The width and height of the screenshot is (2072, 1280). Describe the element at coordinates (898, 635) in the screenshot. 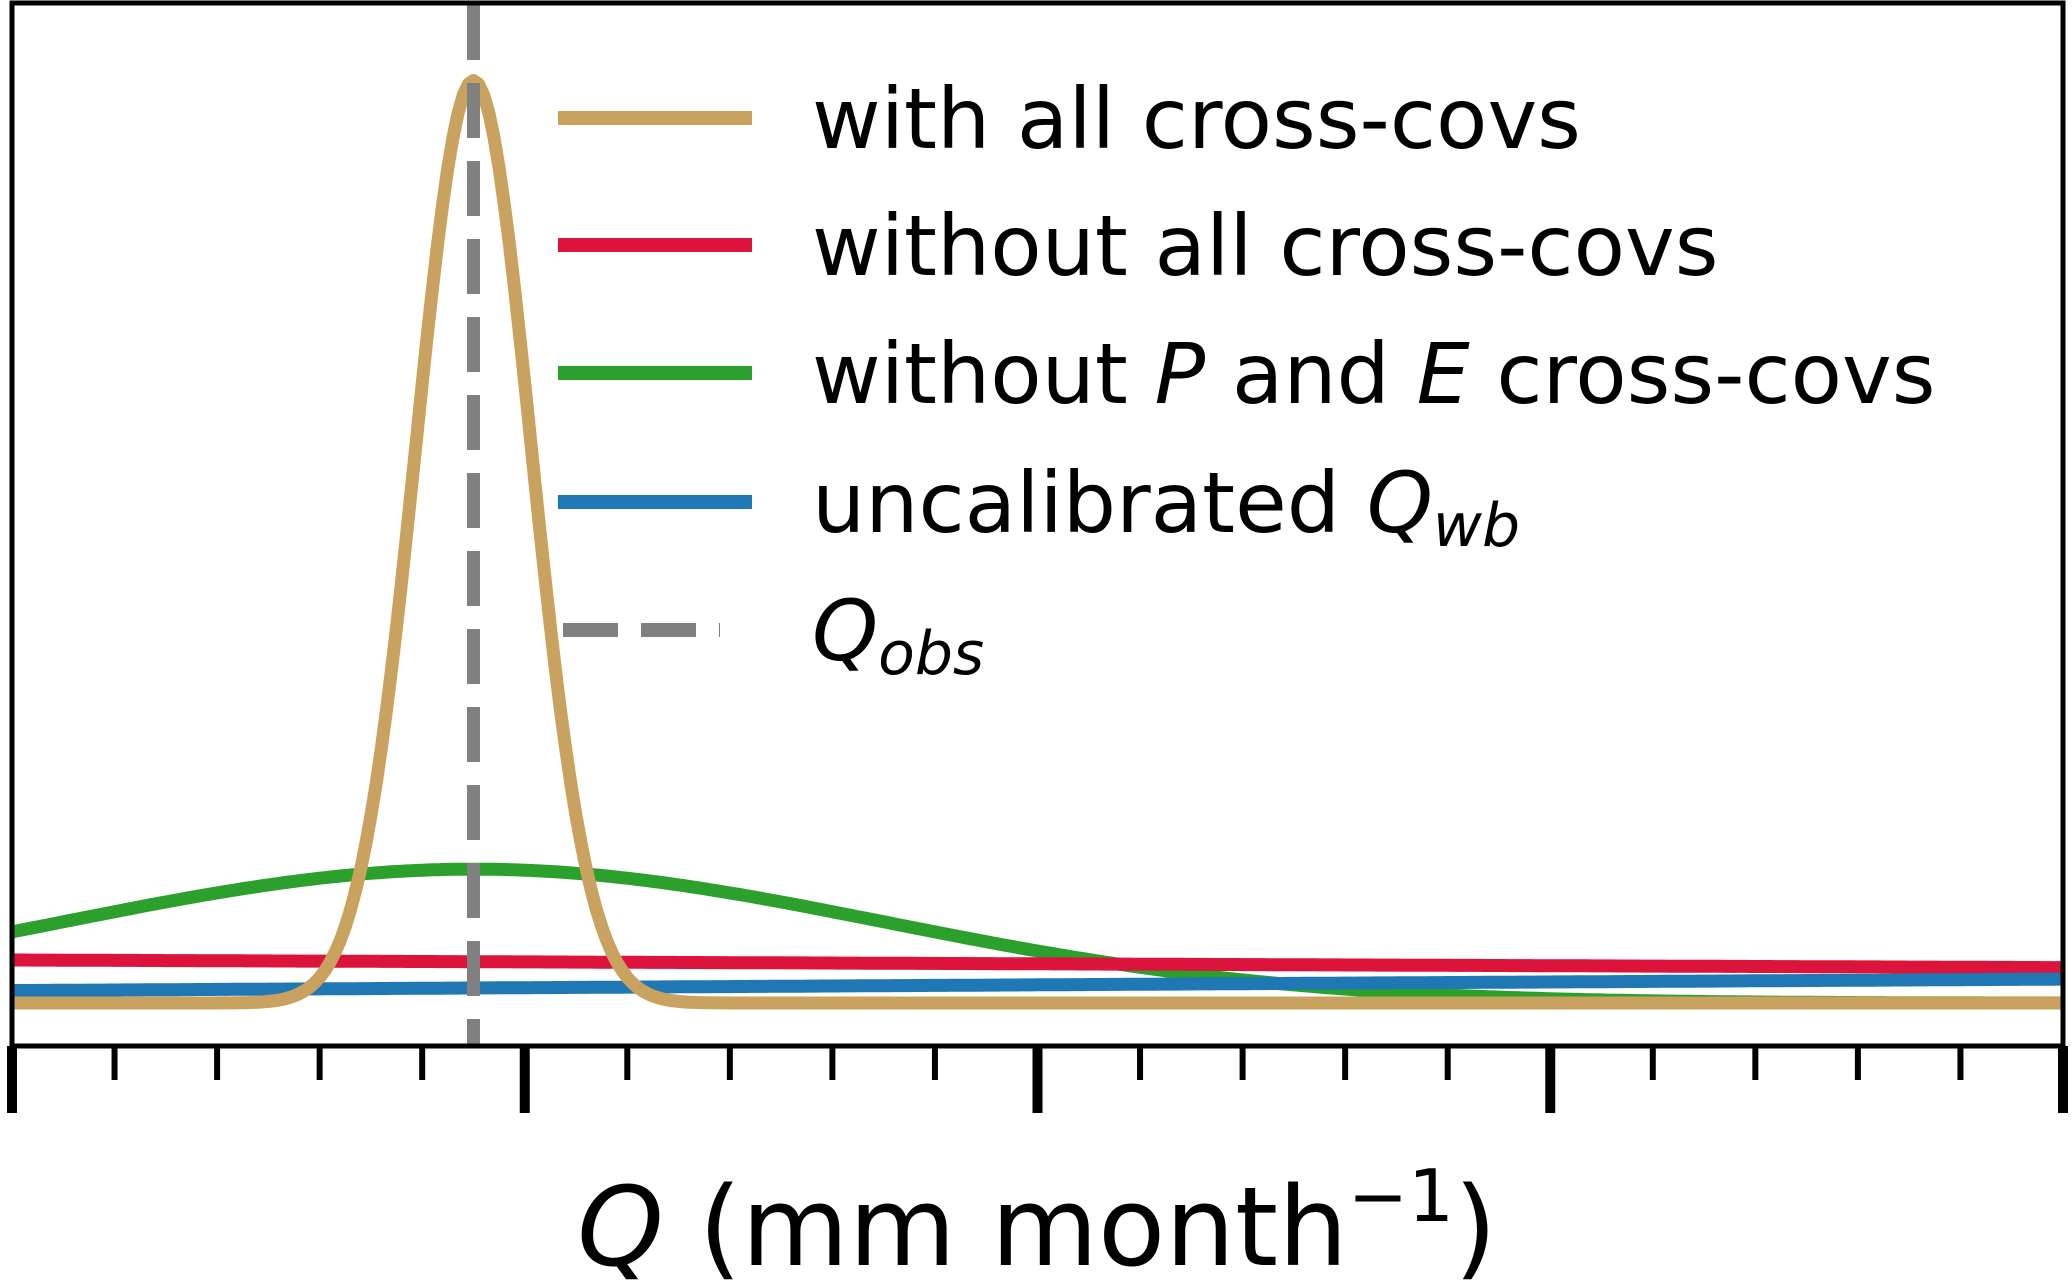

I see `legend-label-qobs: Qobs` at that location.